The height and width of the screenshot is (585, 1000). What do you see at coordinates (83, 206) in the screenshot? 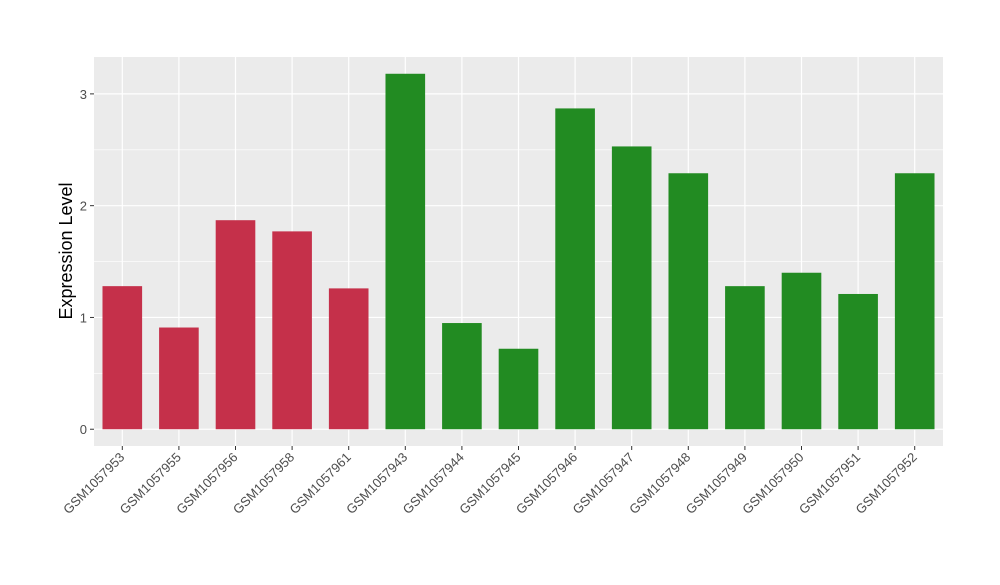
I see `y-tick-label: 2` at bounding box center [83, 206].